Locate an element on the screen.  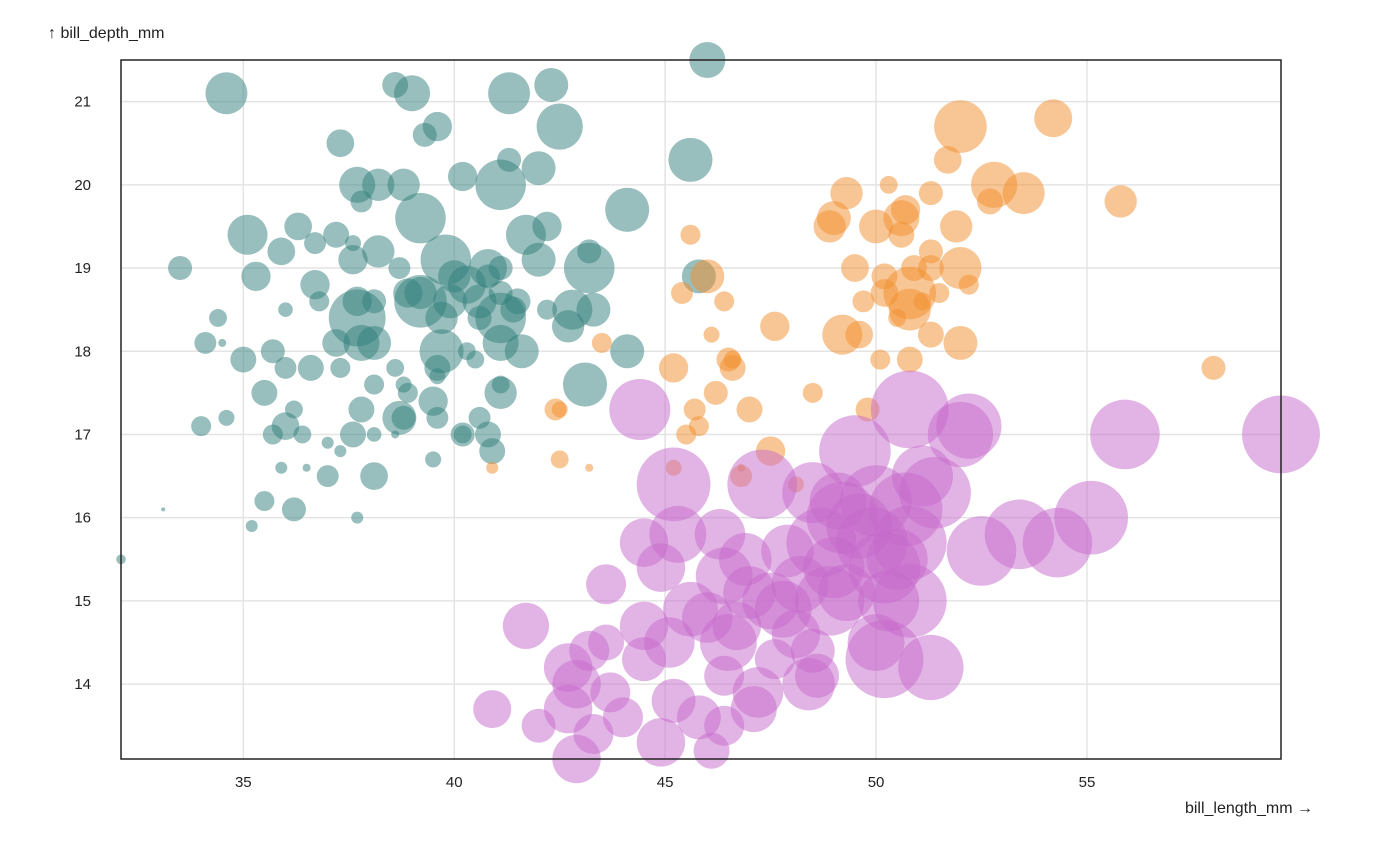
y-tick-label: 18 is located at coordinates (82, 351).